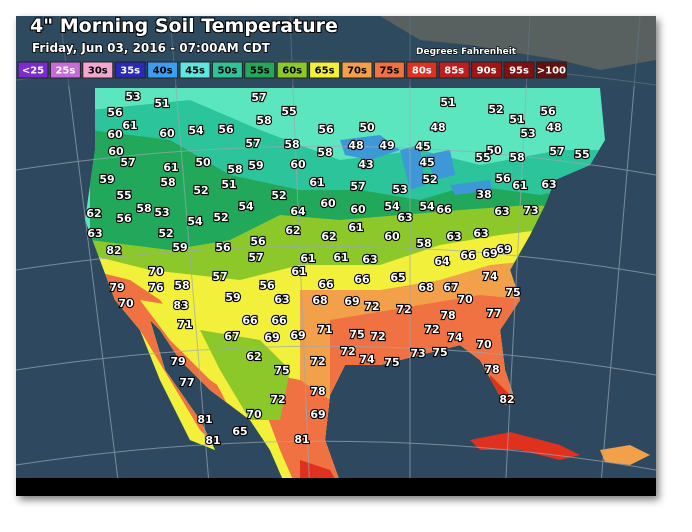 The height and width of the screenshot is (532, 692). I want to click on temperature-reading: 82, so click(113, 250).